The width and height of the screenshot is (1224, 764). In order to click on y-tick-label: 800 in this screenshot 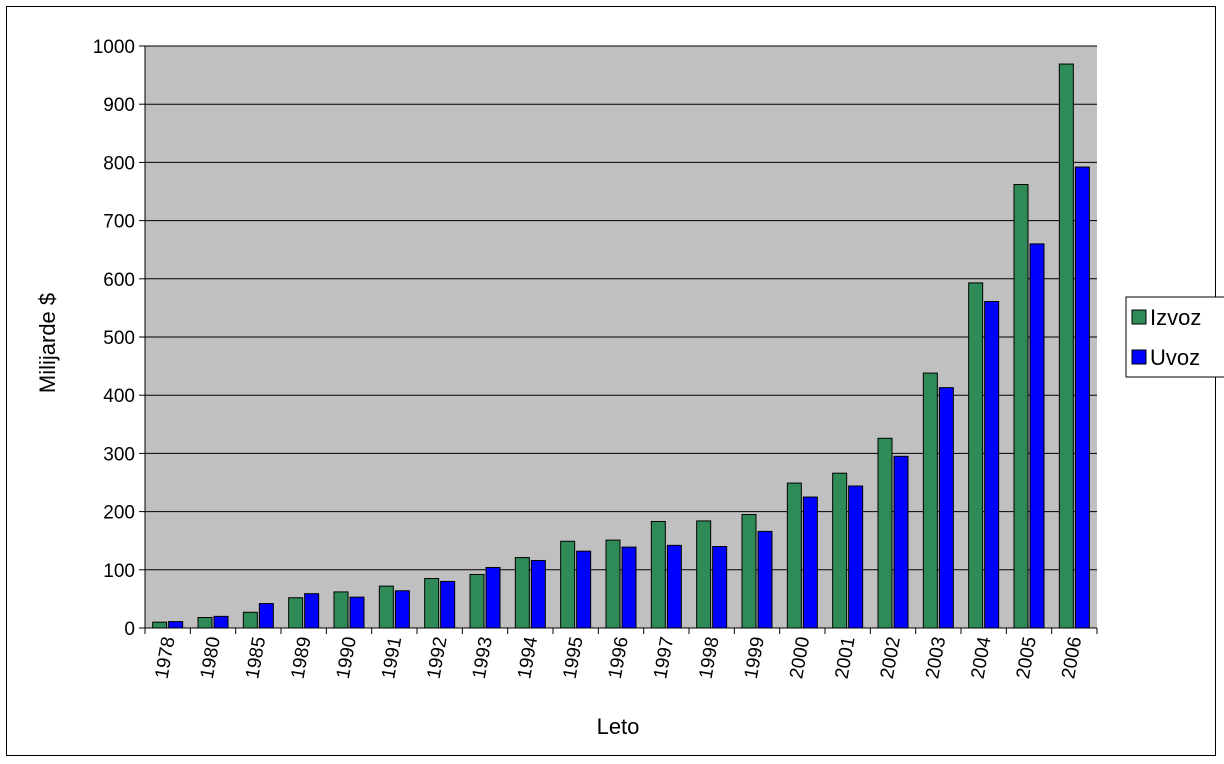, I will do `click(119, 163)`.